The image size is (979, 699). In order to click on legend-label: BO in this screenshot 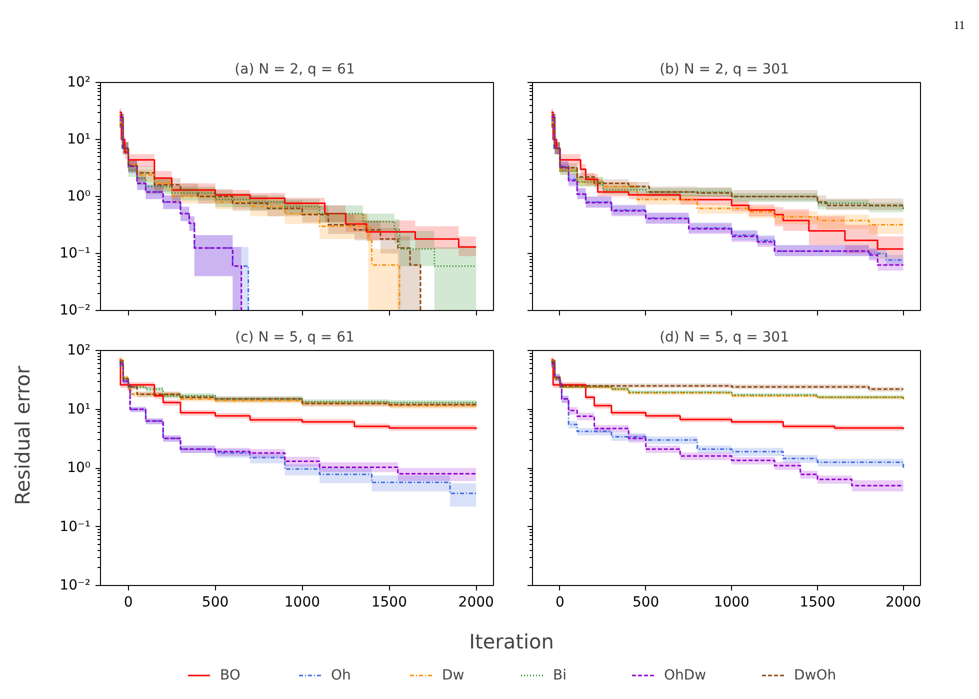, I will do `click(230, 676)`.